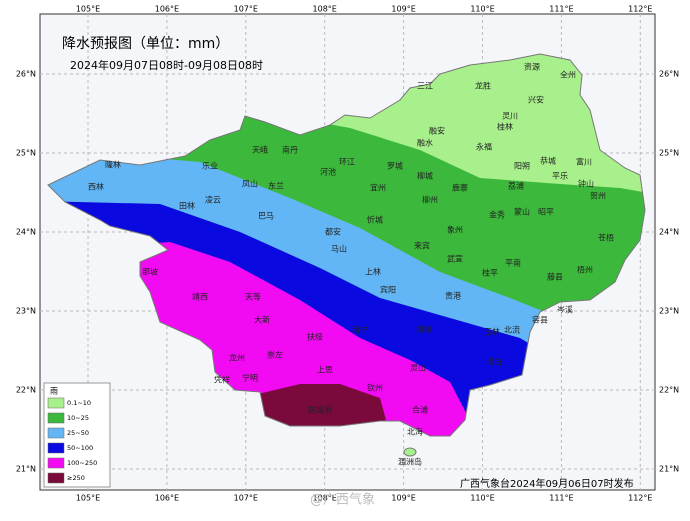  What do you see at coordinates (484, 147) in the screenshot?
I see `city-label: 永福` at bounding box center [484, 147].